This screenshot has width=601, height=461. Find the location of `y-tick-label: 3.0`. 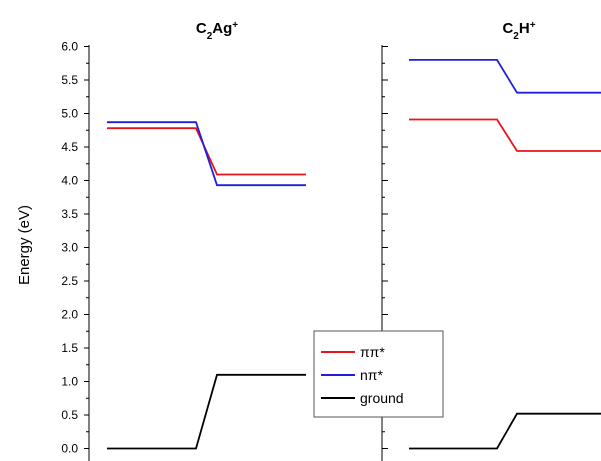

y-tick-label: 3.0 is located at coordinates (69, 248).